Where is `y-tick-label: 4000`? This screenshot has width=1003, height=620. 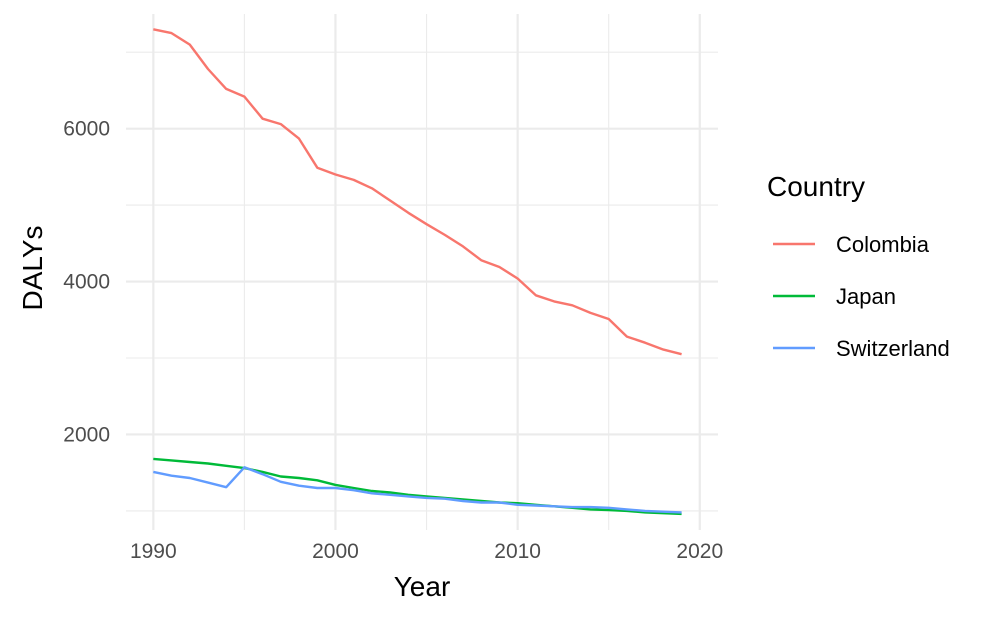
y-tick-label: 4000 is located at coordinates (86, 282).